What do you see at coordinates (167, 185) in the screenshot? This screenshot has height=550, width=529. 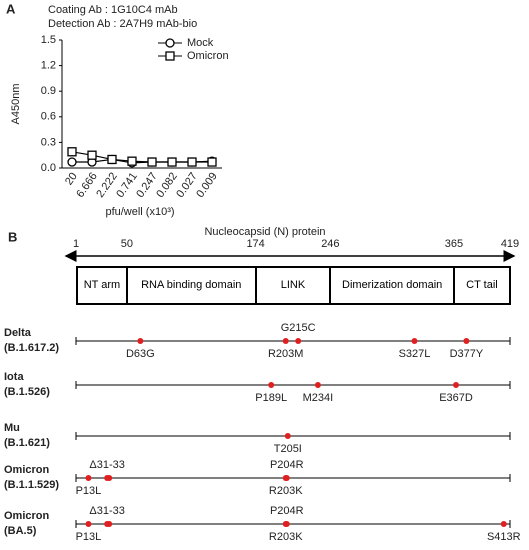 I see `x-tick-label: 0.082` at bounding box center [167, 185].